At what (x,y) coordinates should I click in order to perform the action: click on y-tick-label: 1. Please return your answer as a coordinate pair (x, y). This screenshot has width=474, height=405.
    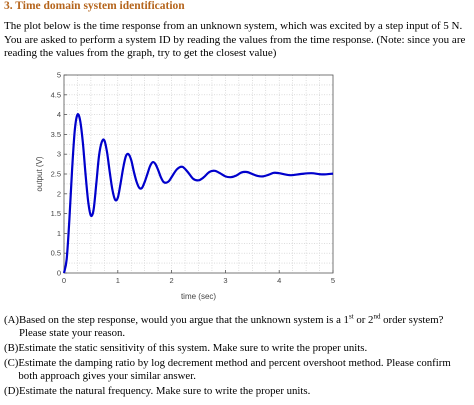
    Looking at the image, I should click on (59, 233).